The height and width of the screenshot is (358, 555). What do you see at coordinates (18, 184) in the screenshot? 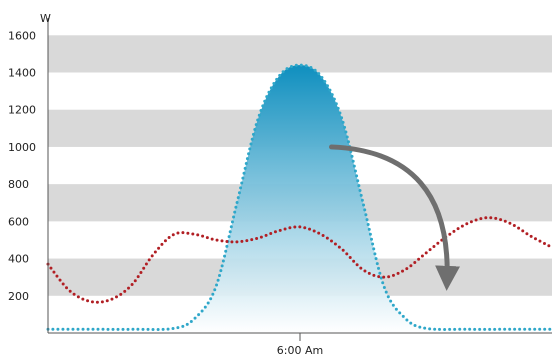
I see `y-tick-label: 800` at bounding box center [18, 184].